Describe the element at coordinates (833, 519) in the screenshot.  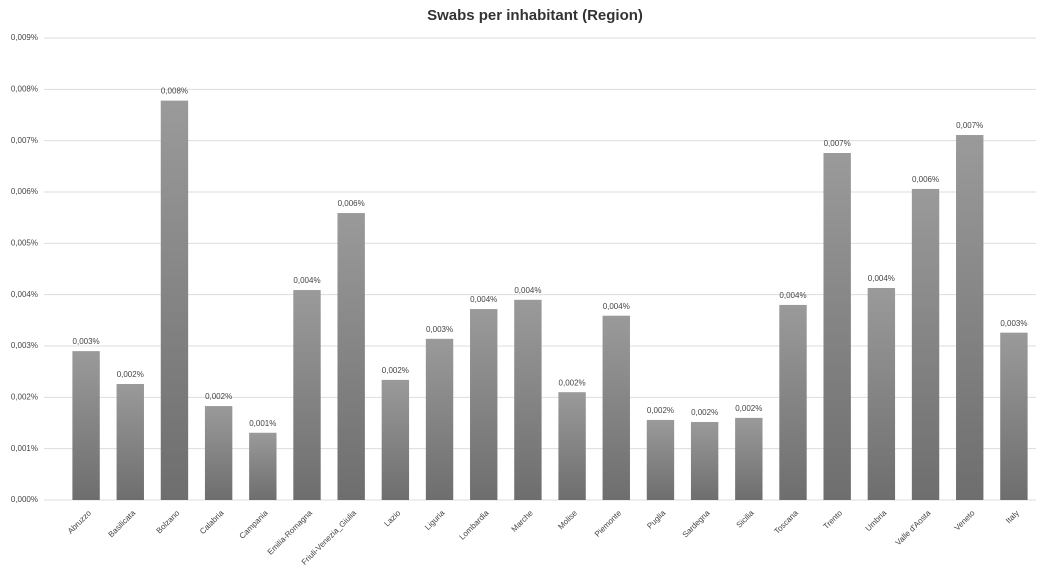
I see `x-tick-label: Trento` at that location.